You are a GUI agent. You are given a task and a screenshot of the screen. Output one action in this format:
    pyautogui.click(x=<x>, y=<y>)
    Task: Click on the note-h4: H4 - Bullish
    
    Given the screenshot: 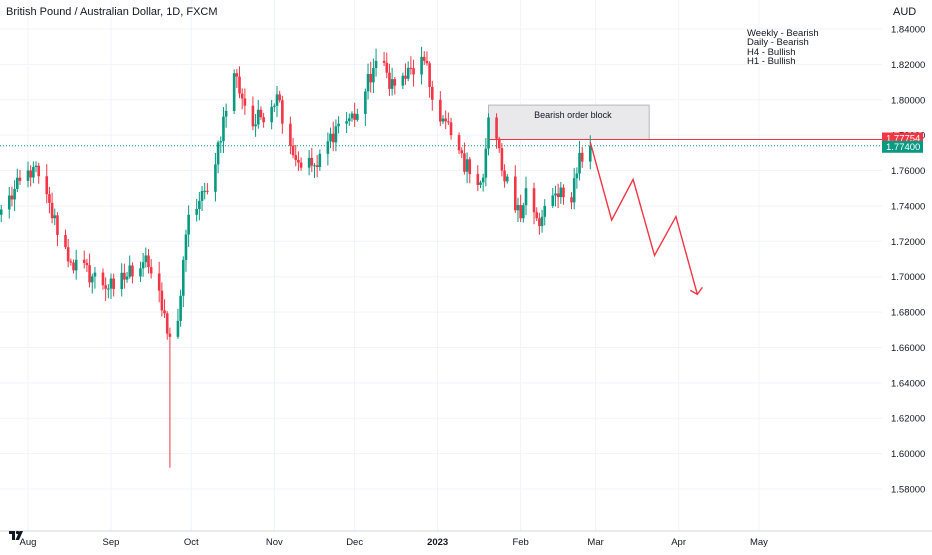 What is the action you would take?
    pyautogui.click(x=771, y=52)
    